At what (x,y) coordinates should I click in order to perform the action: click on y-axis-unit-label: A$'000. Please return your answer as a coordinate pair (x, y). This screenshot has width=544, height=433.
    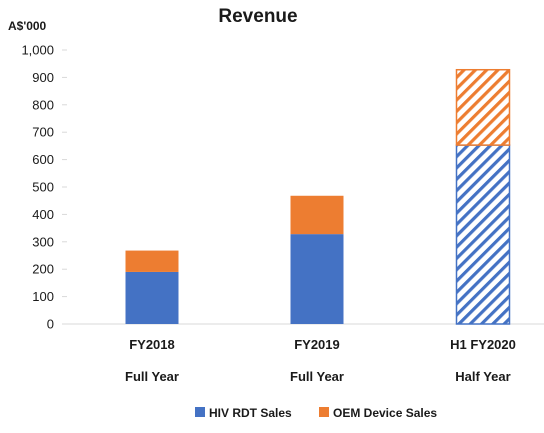
    Looking at the image, I should click on (27, 26).